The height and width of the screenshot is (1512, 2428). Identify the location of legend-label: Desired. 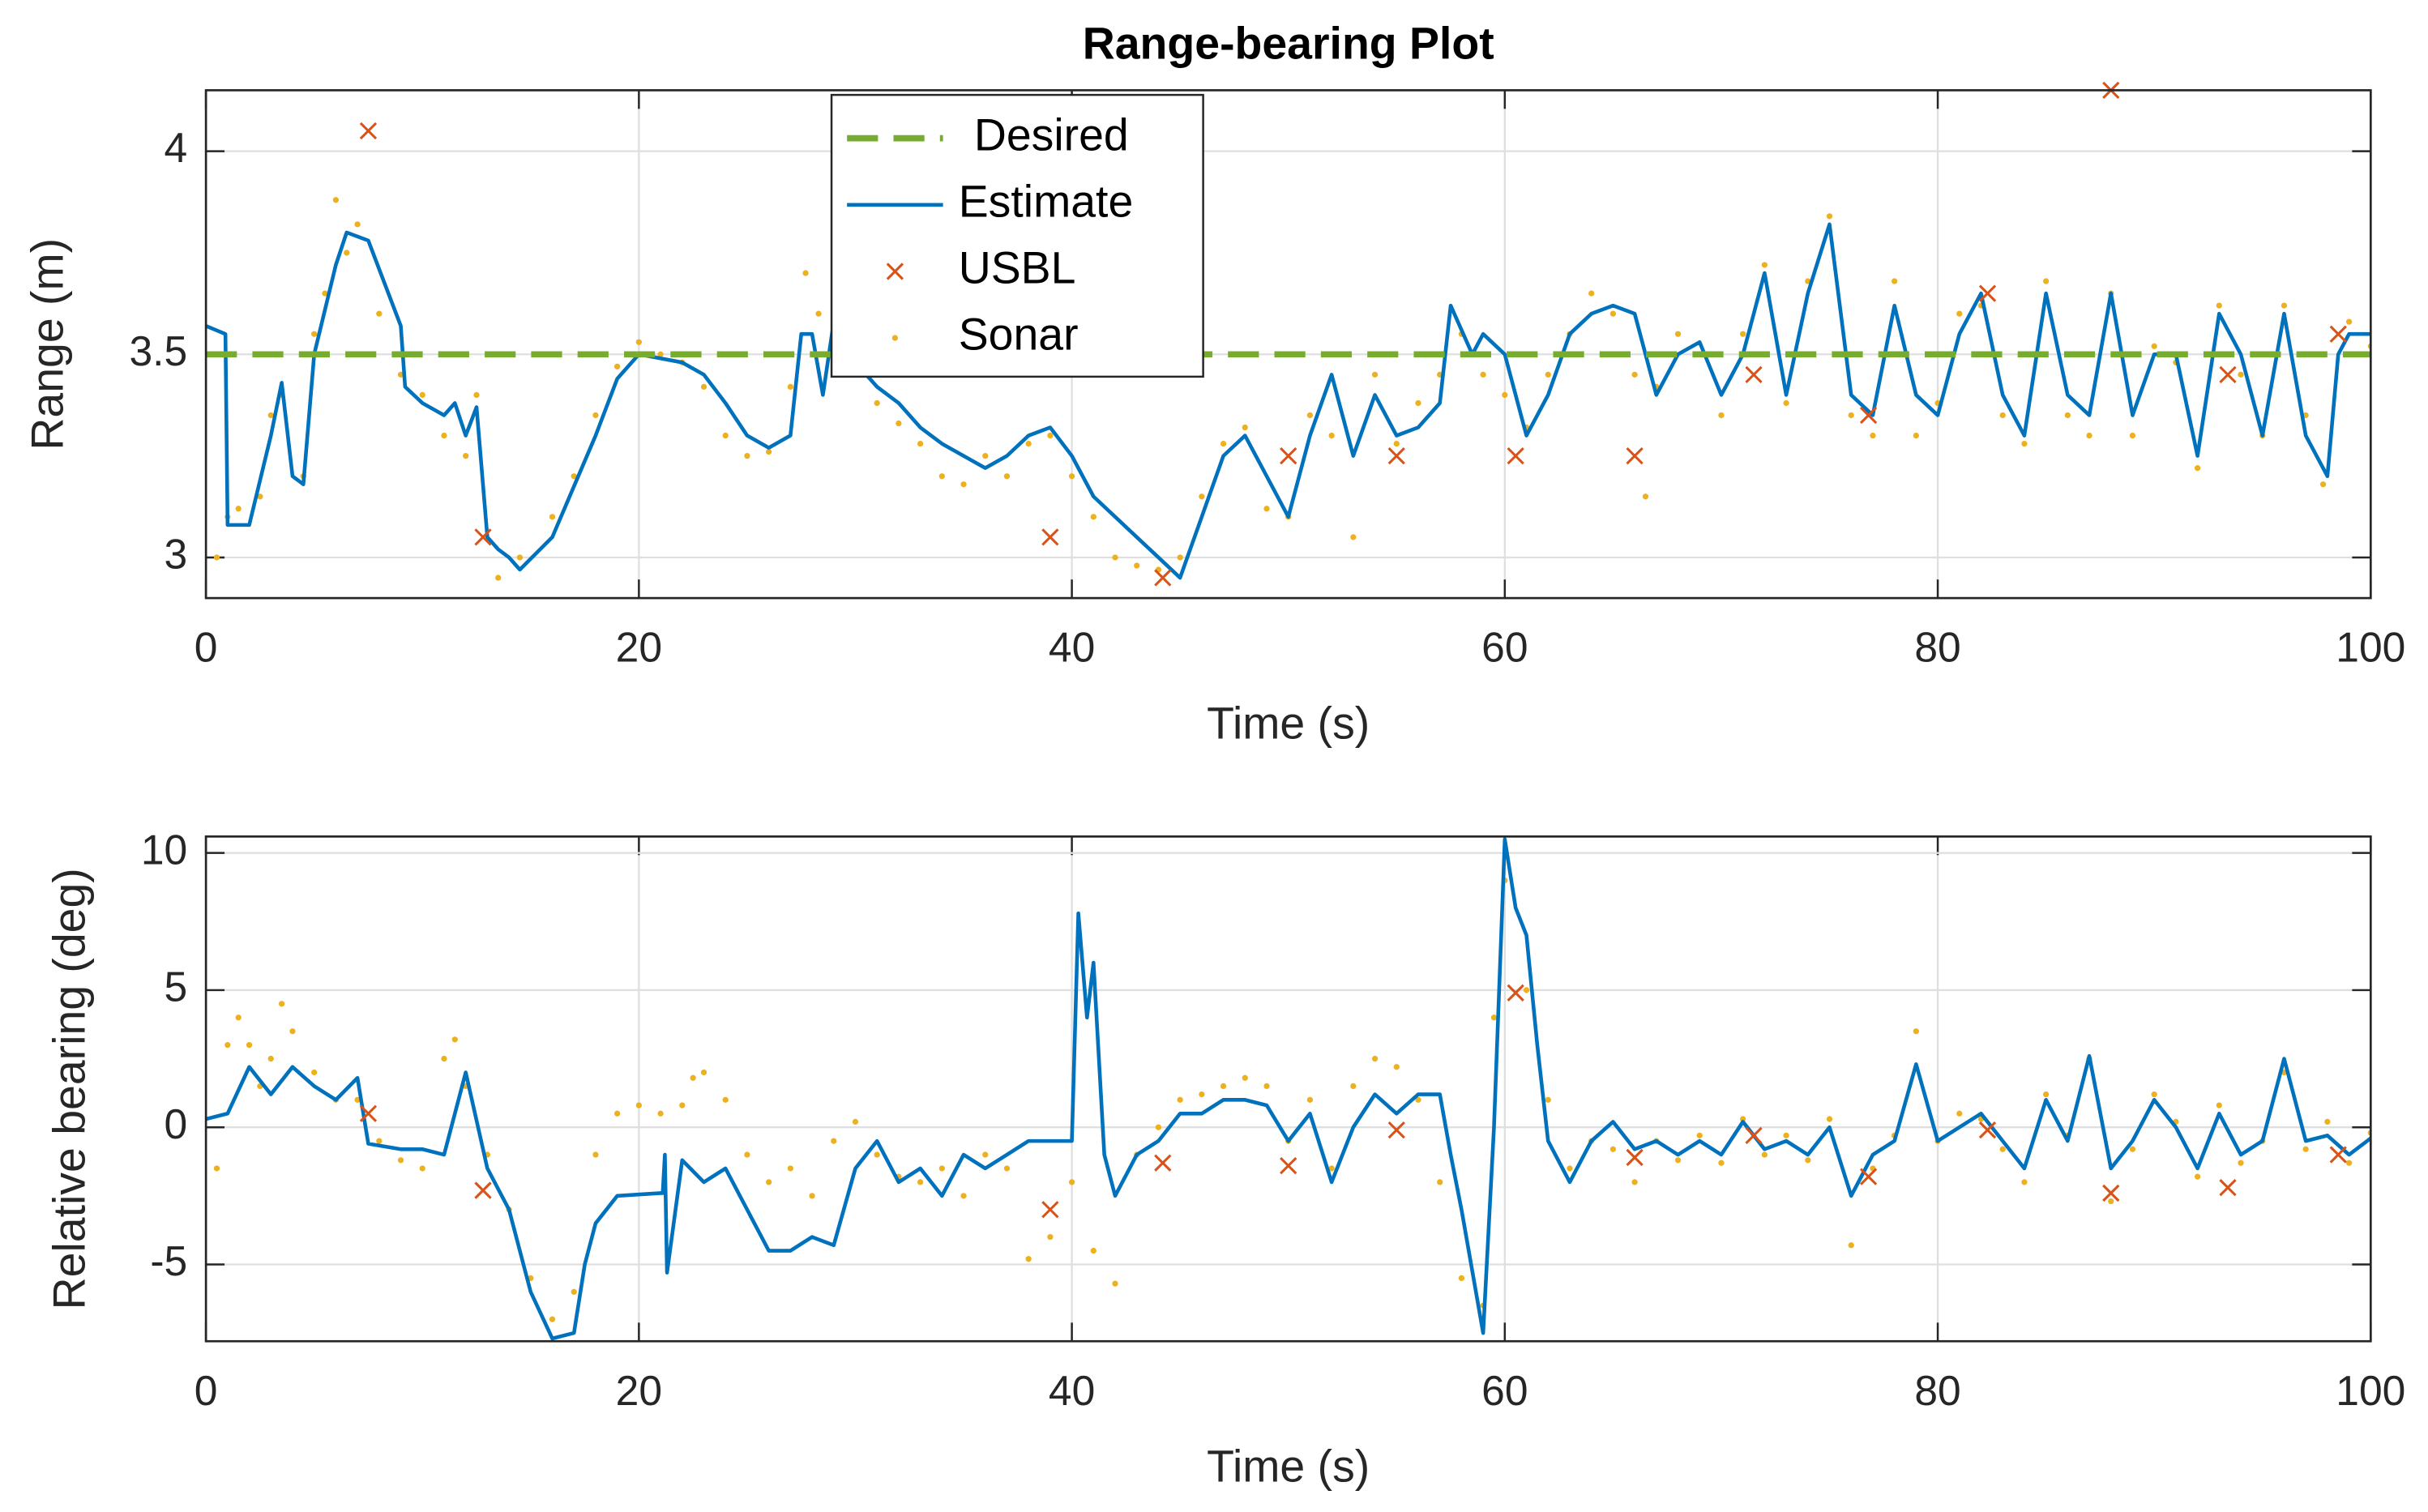
(1051, 134).